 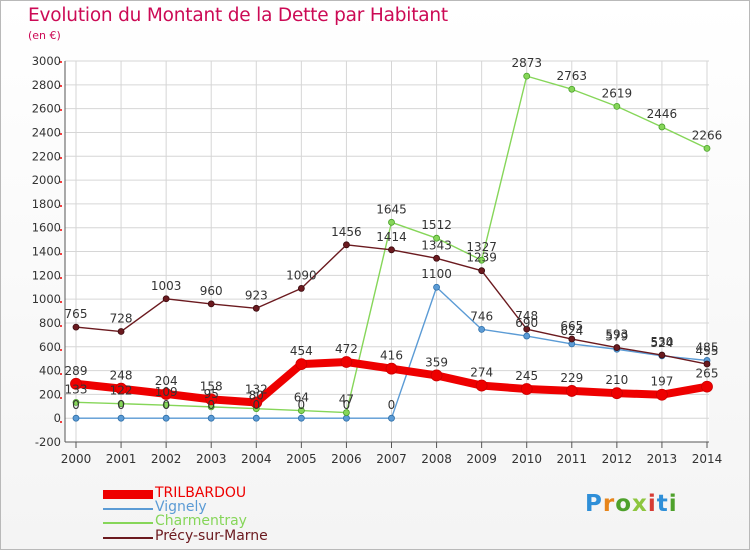 I want to click on data-label: 2619, so click(x=617, y=93).